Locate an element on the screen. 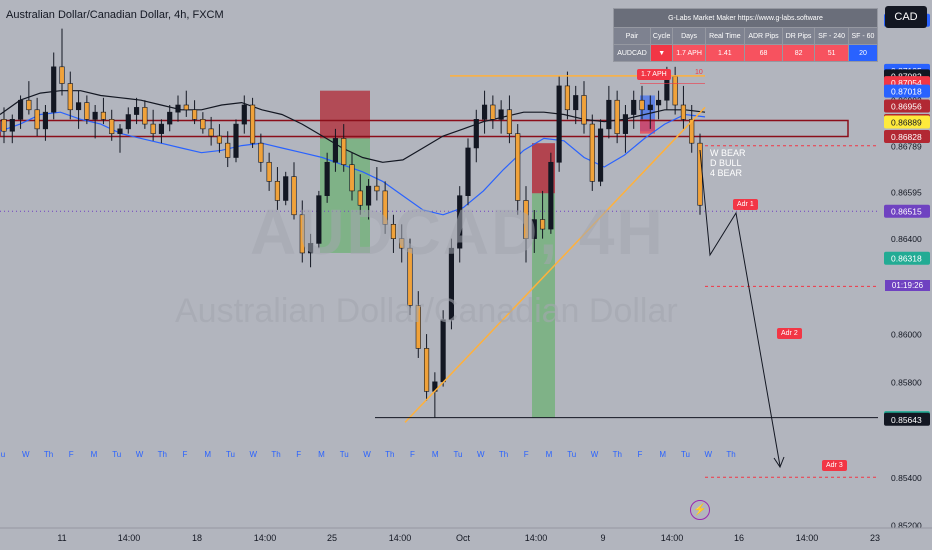 The image size is (932, 550). glabs-sf240: 51 is located at coordinates (831, 53).